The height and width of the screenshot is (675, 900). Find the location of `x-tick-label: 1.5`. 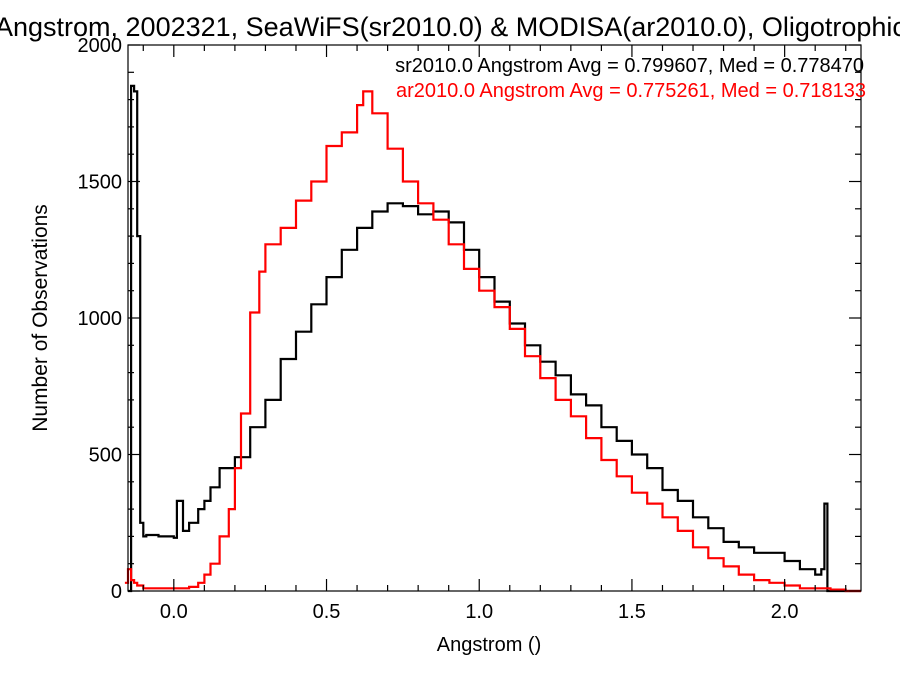

x-tick-label: 1.5 is located at coordinates (632, 612).